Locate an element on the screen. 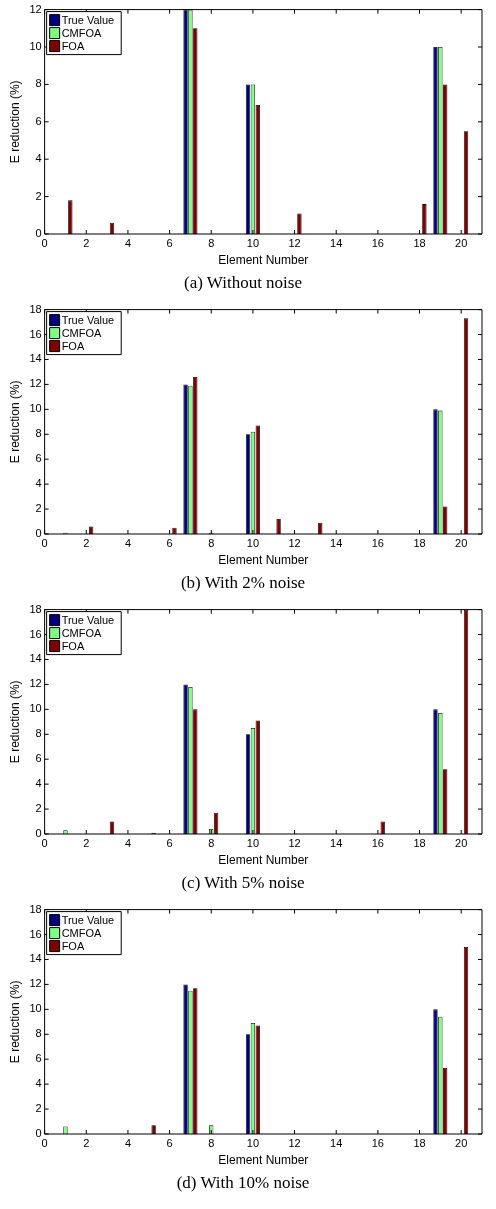 This screenshot has height=1209, width=496. text: (b) With 2% noise is located at coordinates (243, 583).